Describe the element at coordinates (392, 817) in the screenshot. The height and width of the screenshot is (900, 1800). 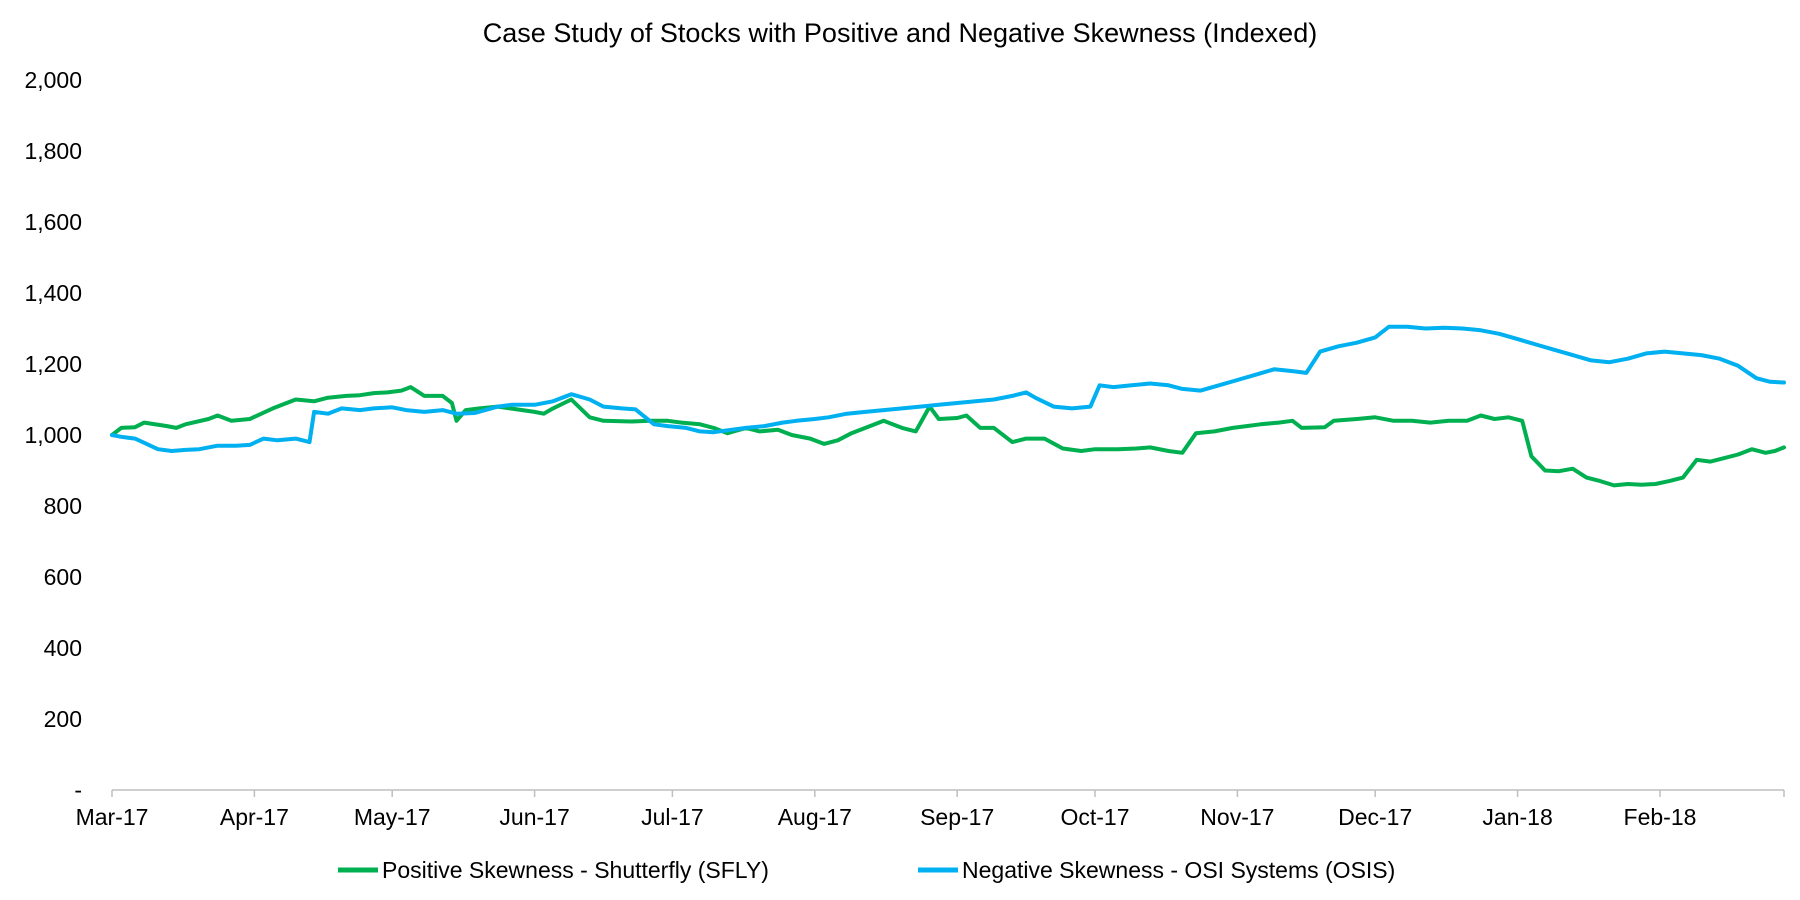
I see `x-tick-label: May-17` at that location.